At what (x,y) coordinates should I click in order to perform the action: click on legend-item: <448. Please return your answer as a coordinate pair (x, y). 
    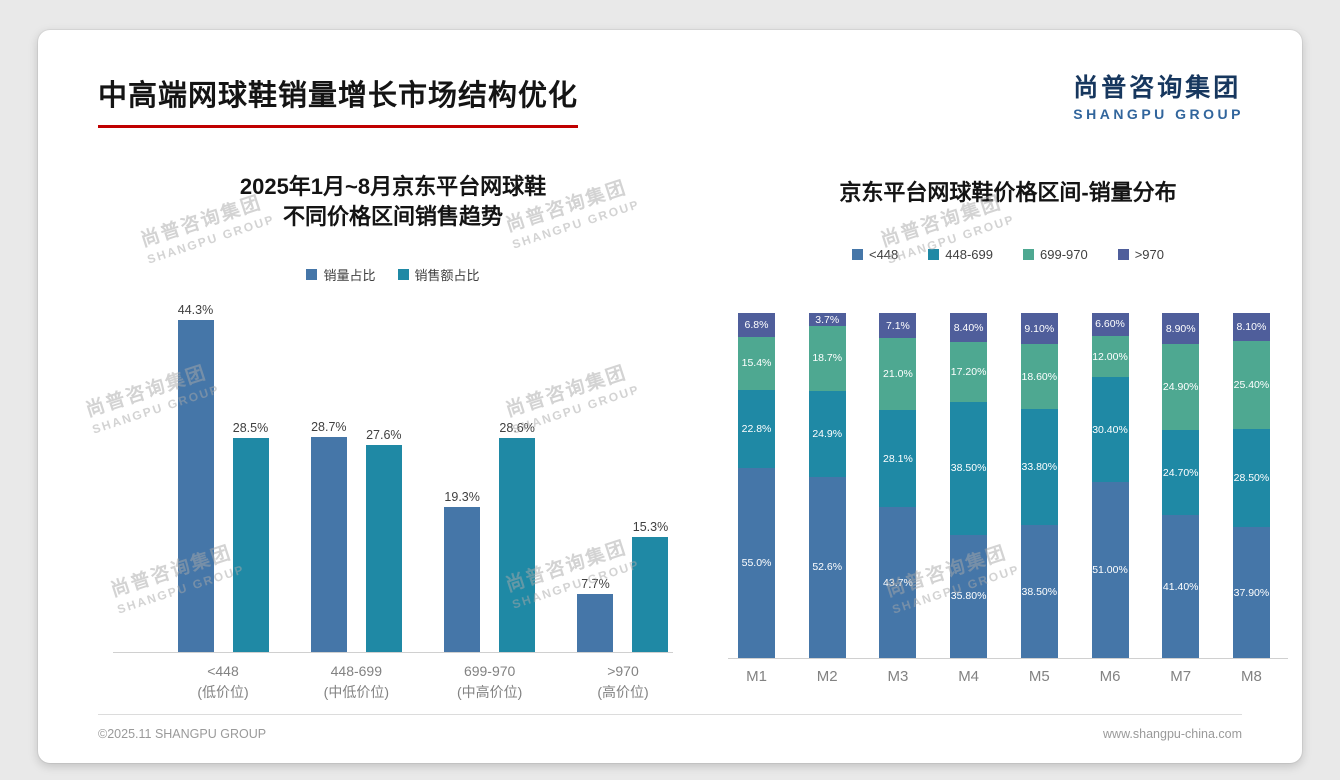
    Looking at the image, I should click on (874, 254).